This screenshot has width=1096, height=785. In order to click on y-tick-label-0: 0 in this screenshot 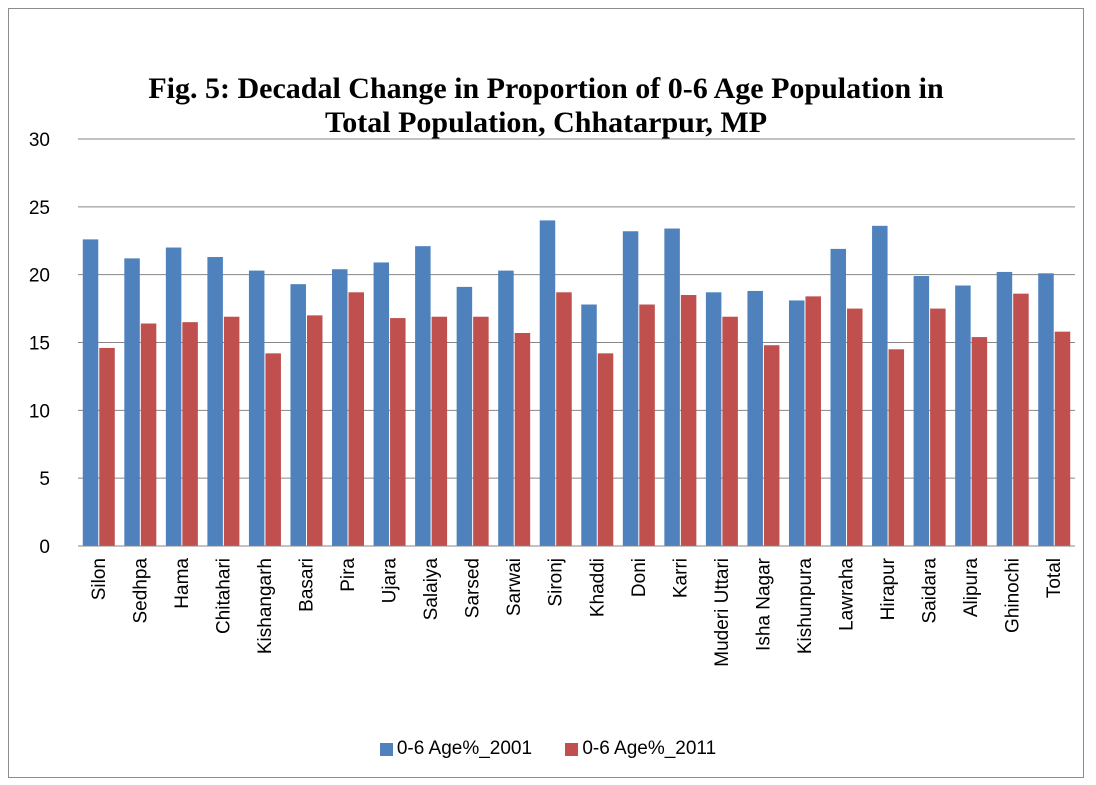, I will do `click(44, 547)`.